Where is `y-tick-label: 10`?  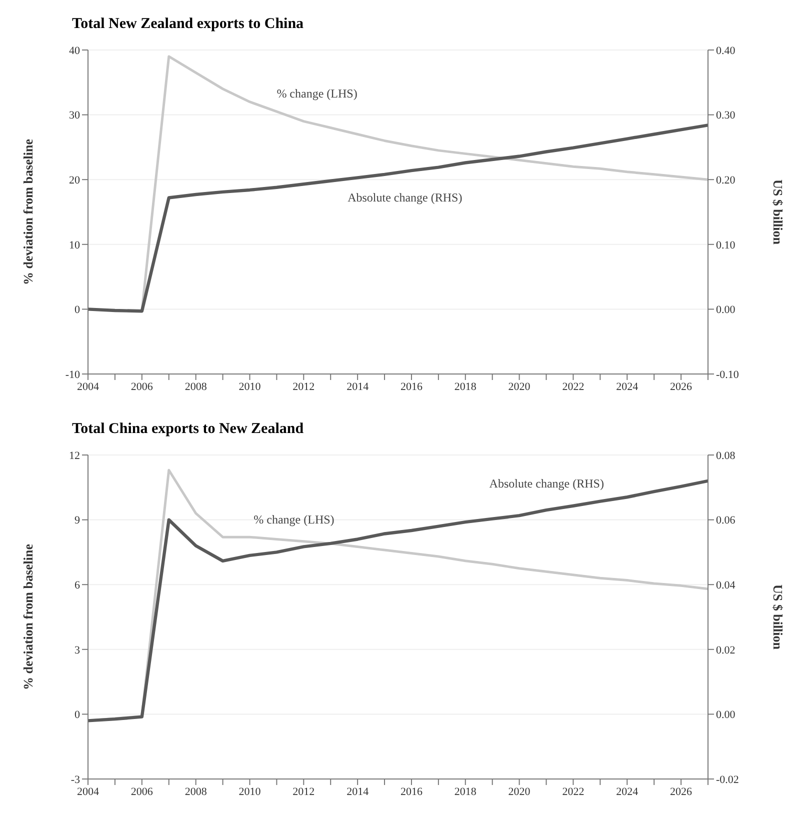 y-tick-label: 10 is located at coordinates (74, 245).